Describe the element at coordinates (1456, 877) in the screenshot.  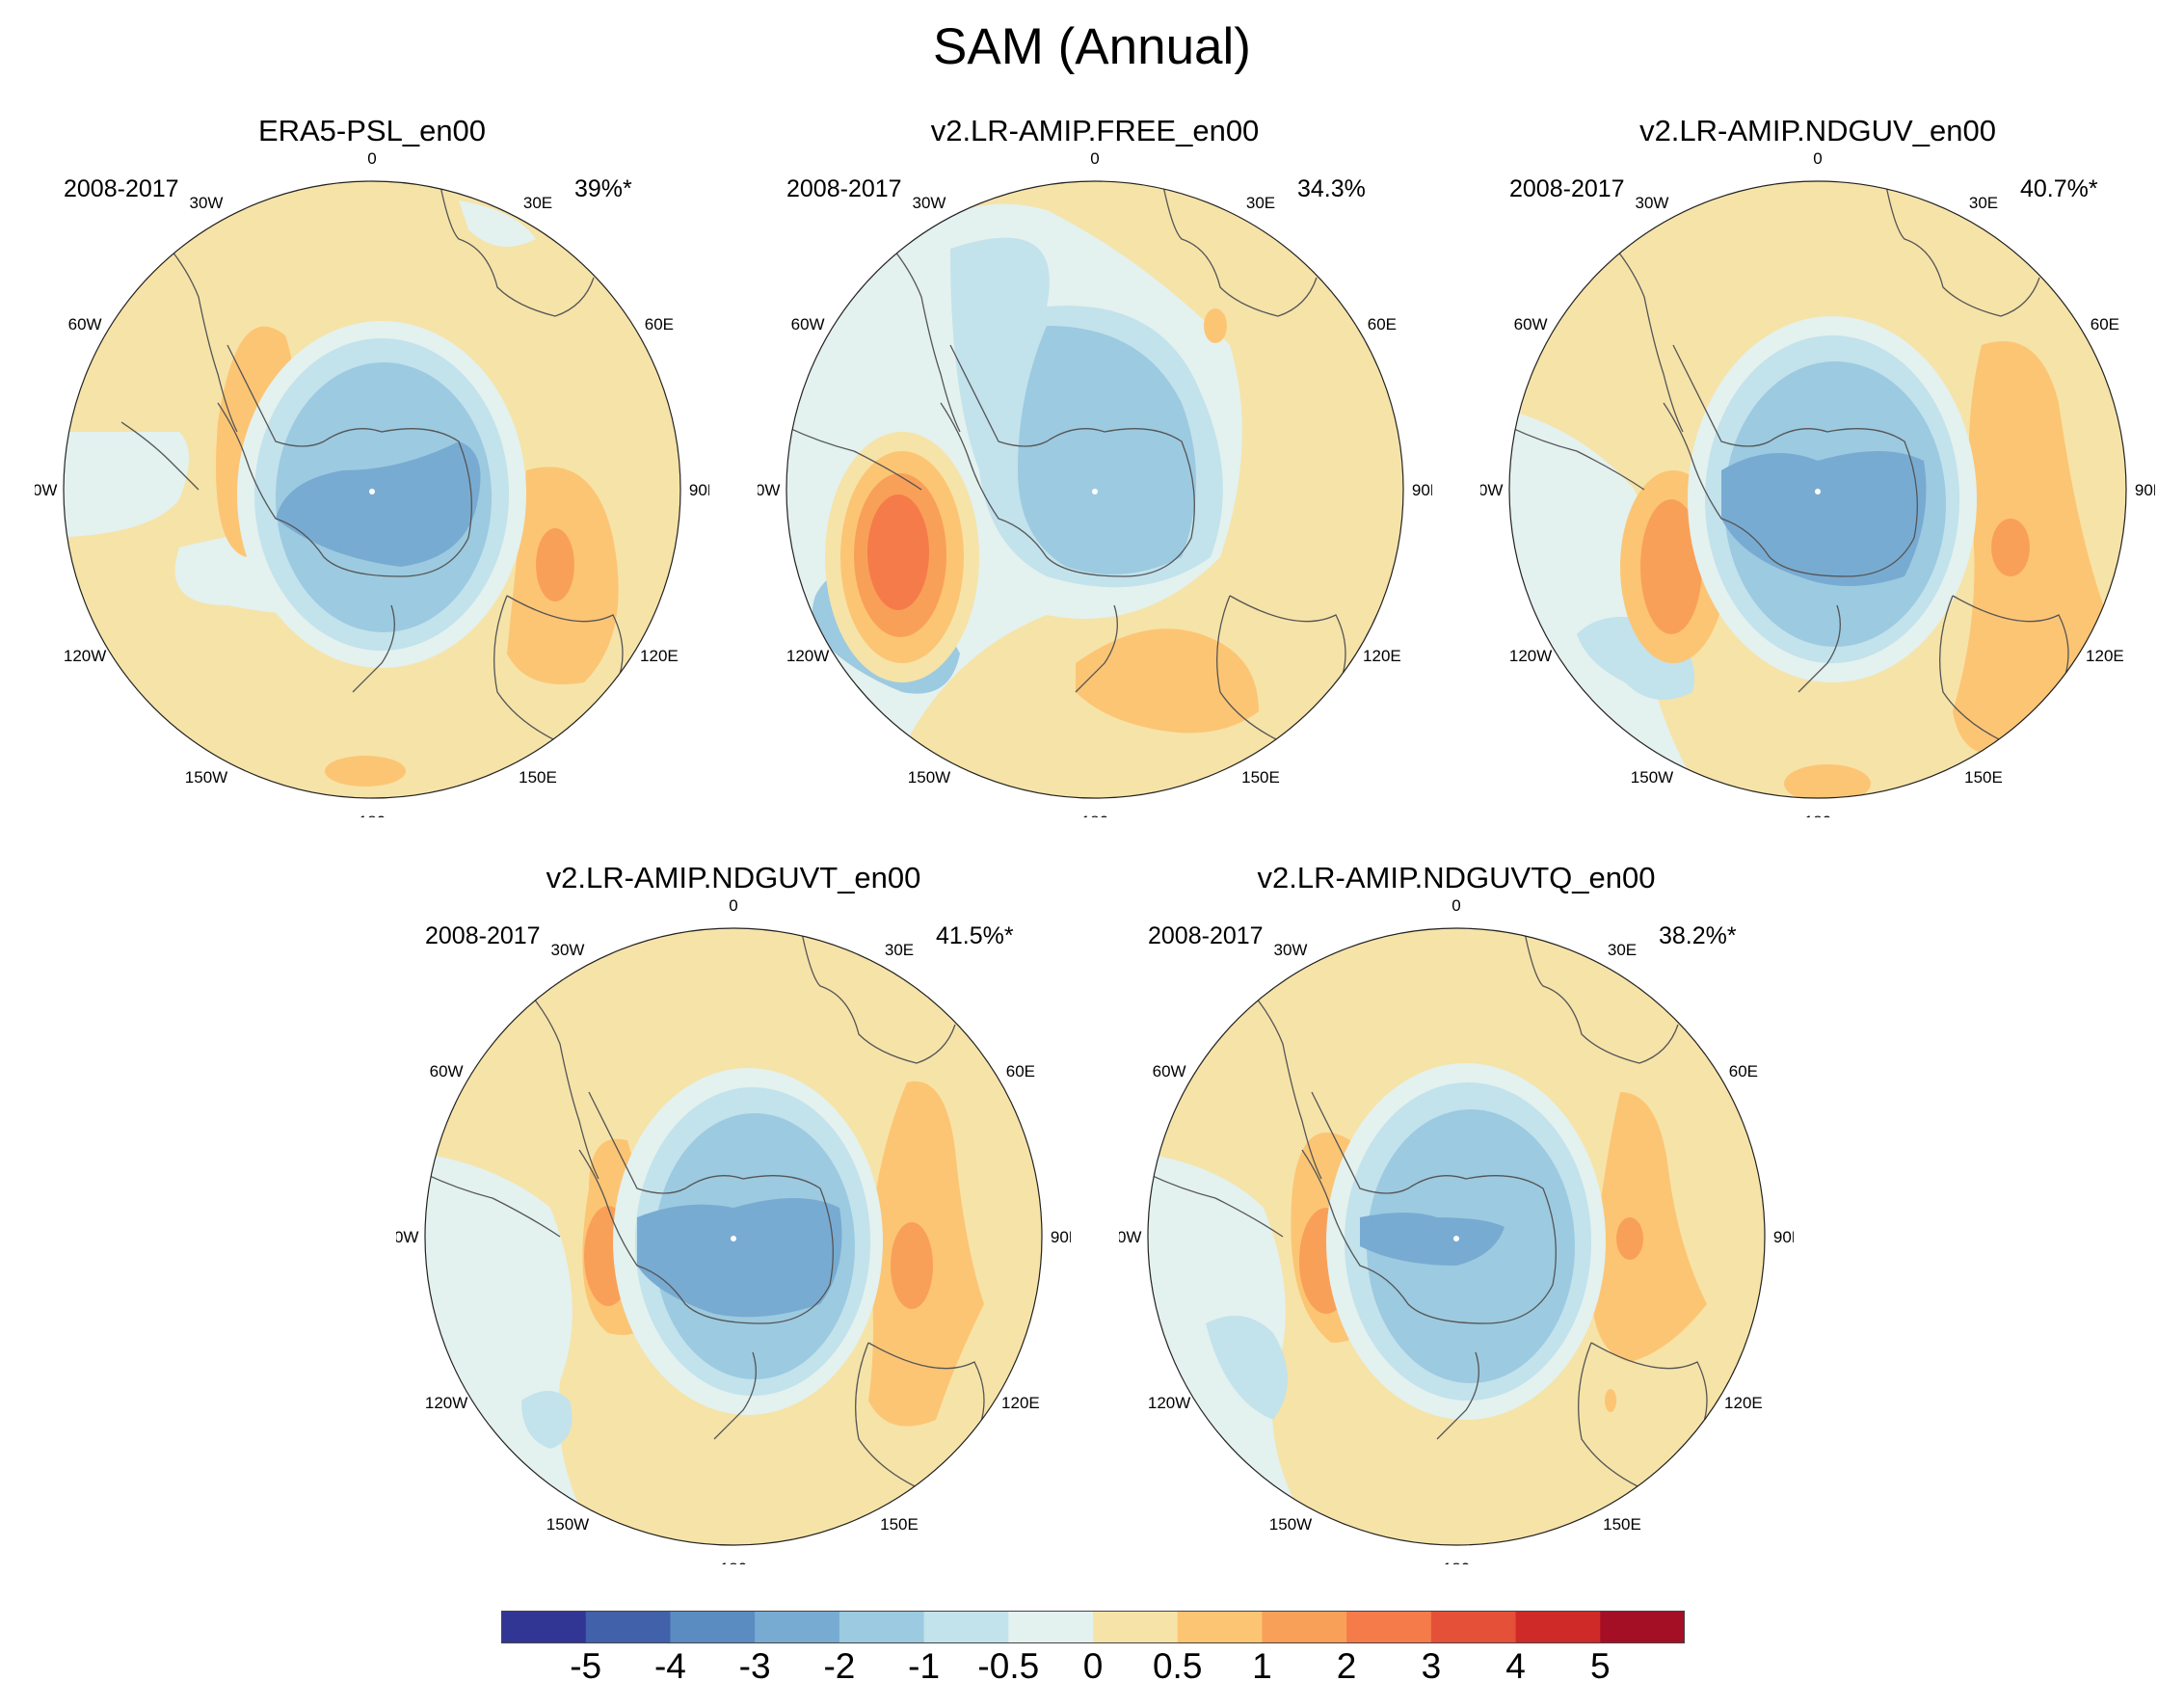
I see `panel-title: v2.LR-AMIP.NDGUVTQ_en00` at that location.